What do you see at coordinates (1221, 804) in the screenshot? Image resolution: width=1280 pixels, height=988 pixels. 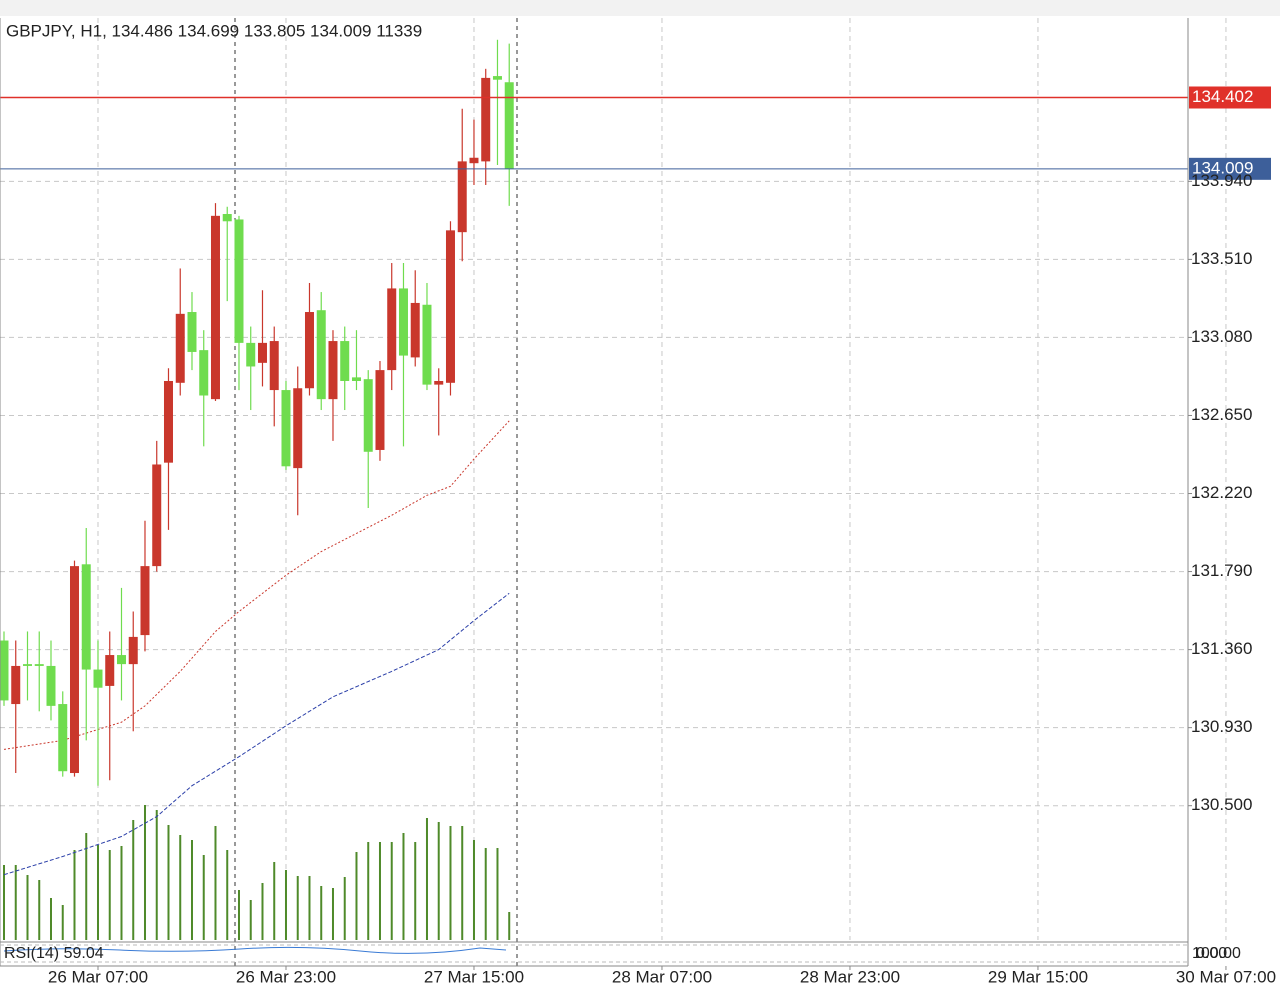 I see `y-tick-label: 130.500` at bounding box center [1221, 804].